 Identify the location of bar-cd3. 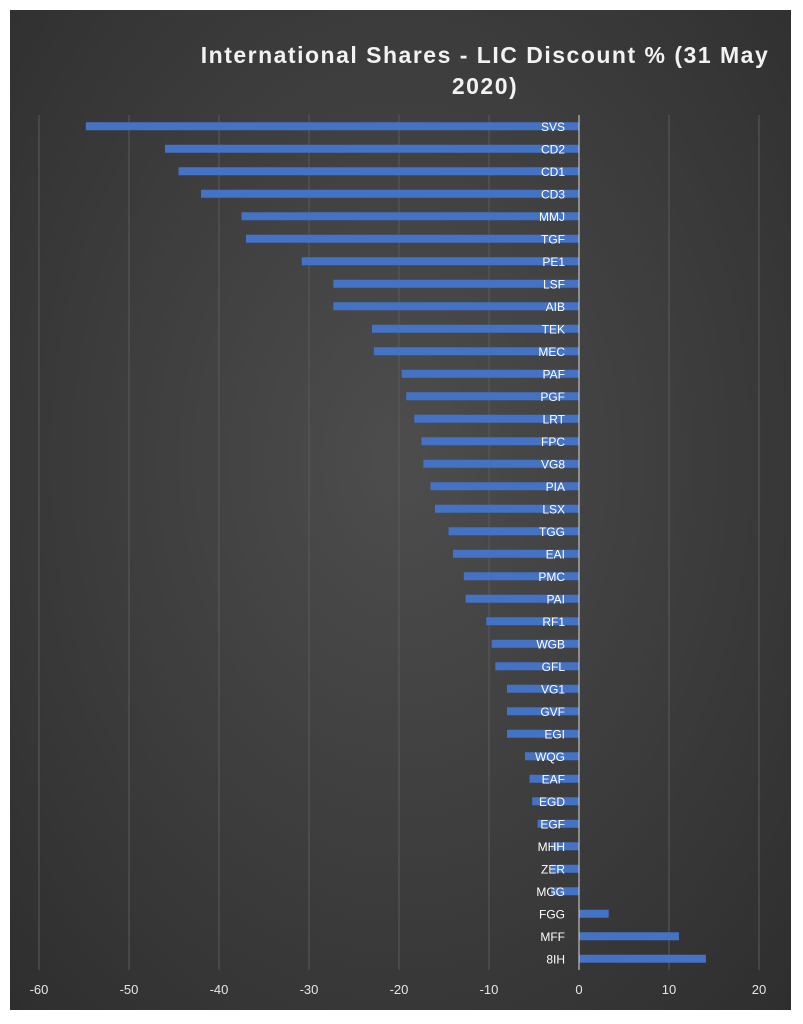
(390, 193).